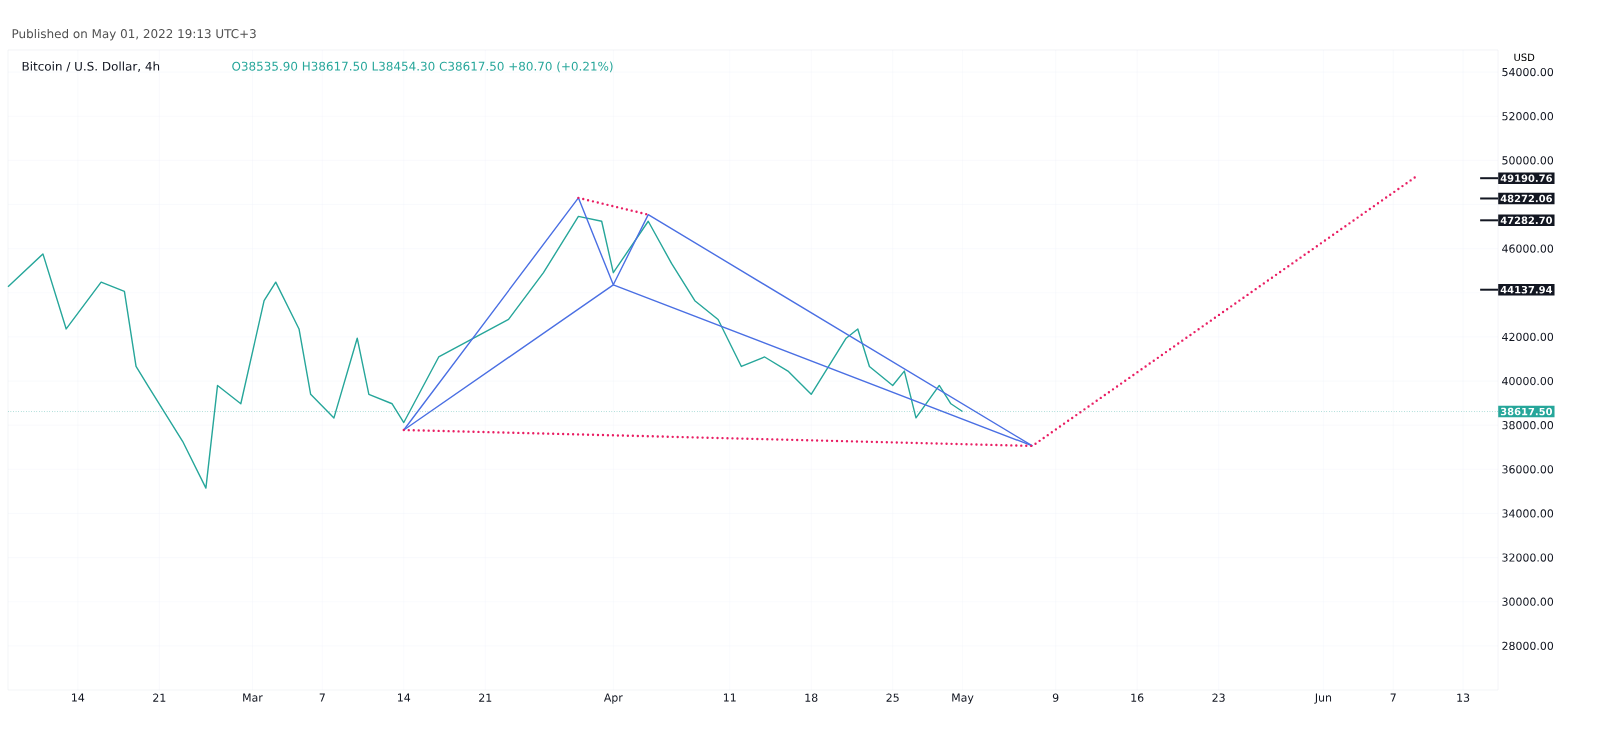 Image resolution: width=1600 pixels, height=730 pixels. What do you see at coordinates (1526, 198) in the screenshot?
I see `ref-line-label: 48272.06` at bounding box center [1526, 198].